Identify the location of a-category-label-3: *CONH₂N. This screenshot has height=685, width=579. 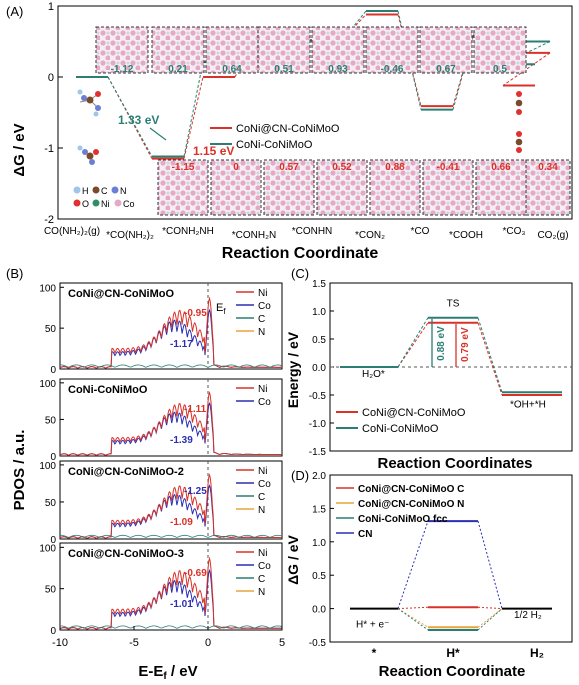
(254, 235).